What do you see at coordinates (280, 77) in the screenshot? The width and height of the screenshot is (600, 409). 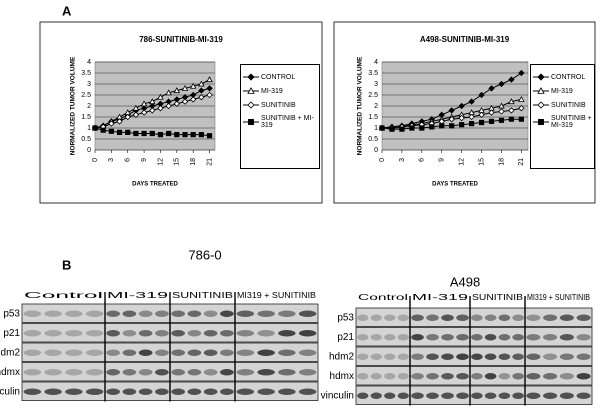 I see `legend-item: CONTROL` at bounding box center [280, 77].